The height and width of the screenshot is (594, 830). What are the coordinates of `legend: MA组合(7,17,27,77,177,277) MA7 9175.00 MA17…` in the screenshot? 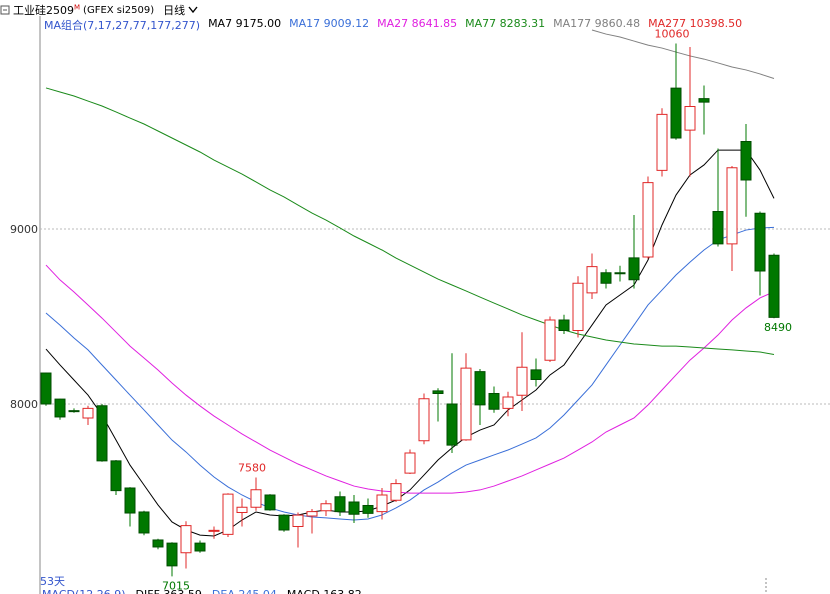 It's located at (393, 25).